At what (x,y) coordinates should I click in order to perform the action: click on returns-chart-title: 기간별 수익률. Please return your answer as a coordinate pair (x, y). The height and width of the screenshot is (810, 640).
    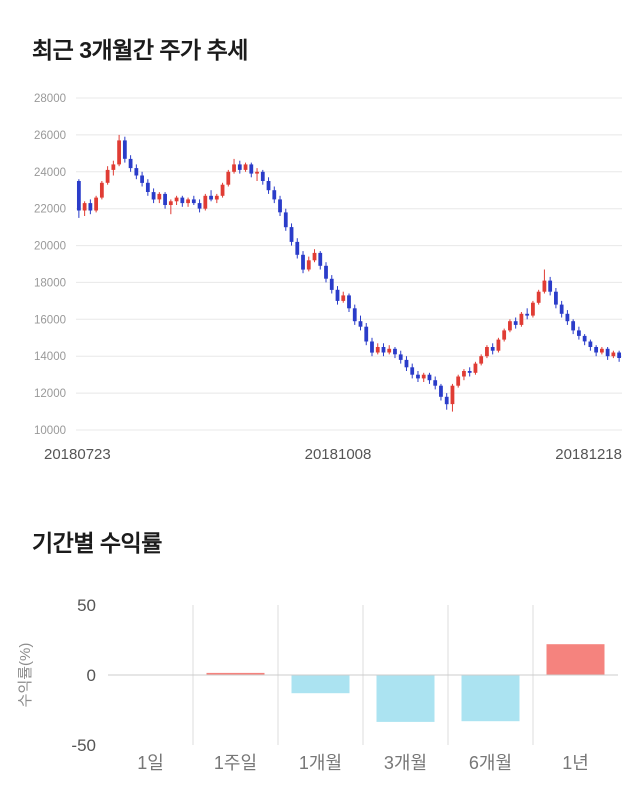
    Looking at the image, I should click on (97, 543).